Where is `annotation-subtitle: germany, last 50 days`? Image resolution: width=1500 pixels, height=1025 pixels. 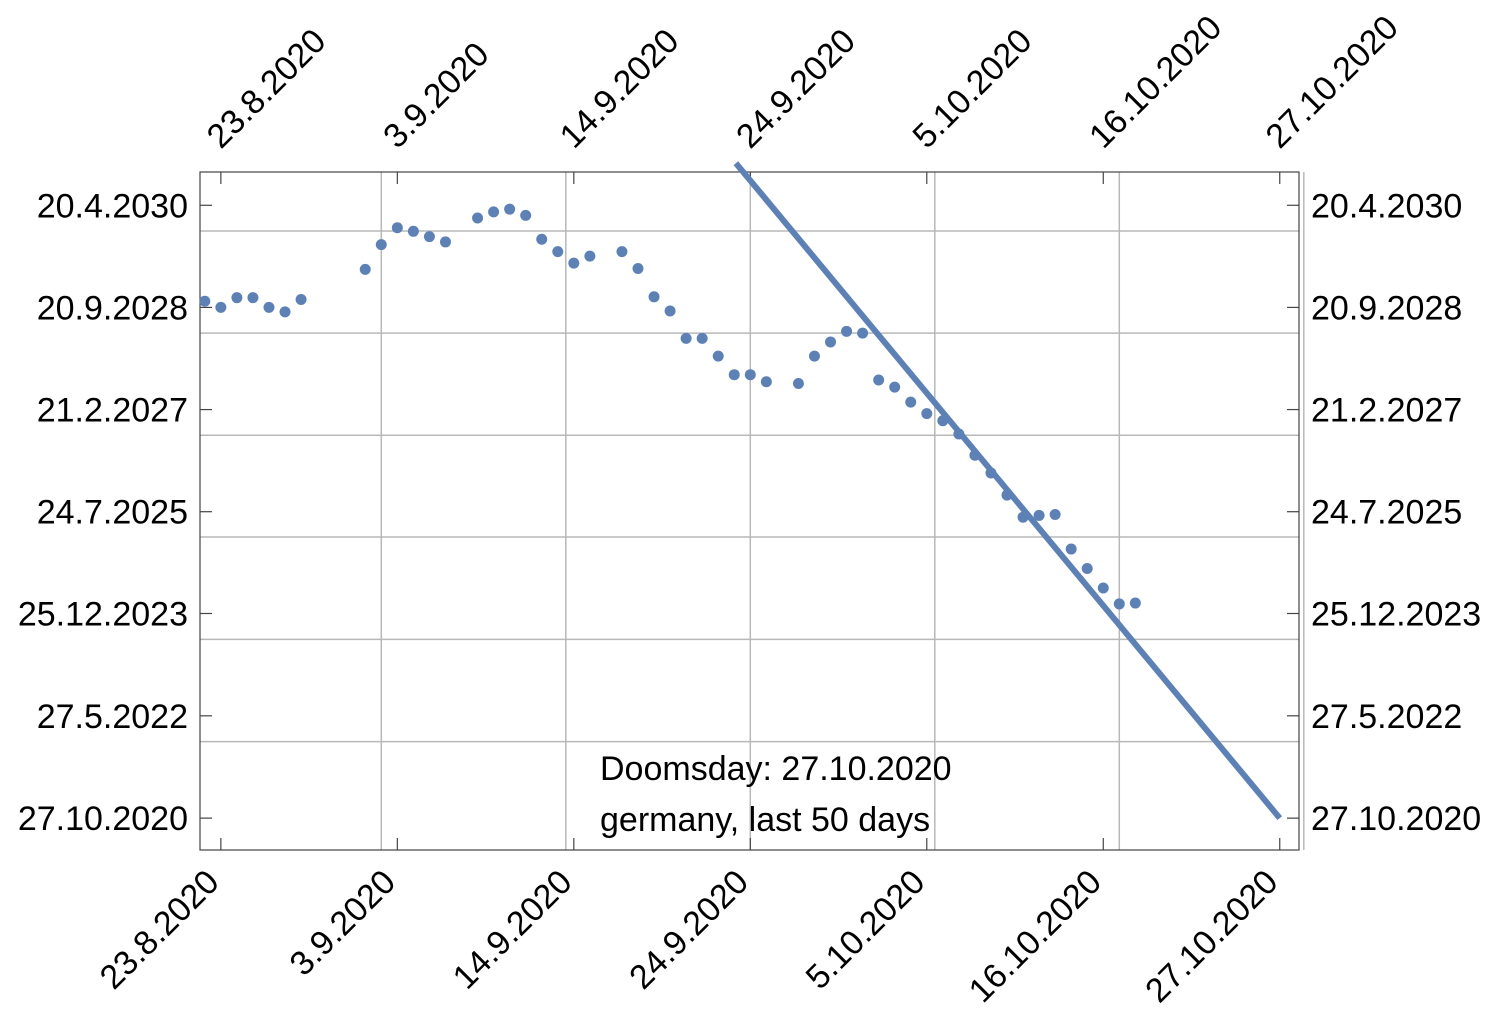
annotation-subtitle: germany, last 50 days is located at coordinates (765, 820).